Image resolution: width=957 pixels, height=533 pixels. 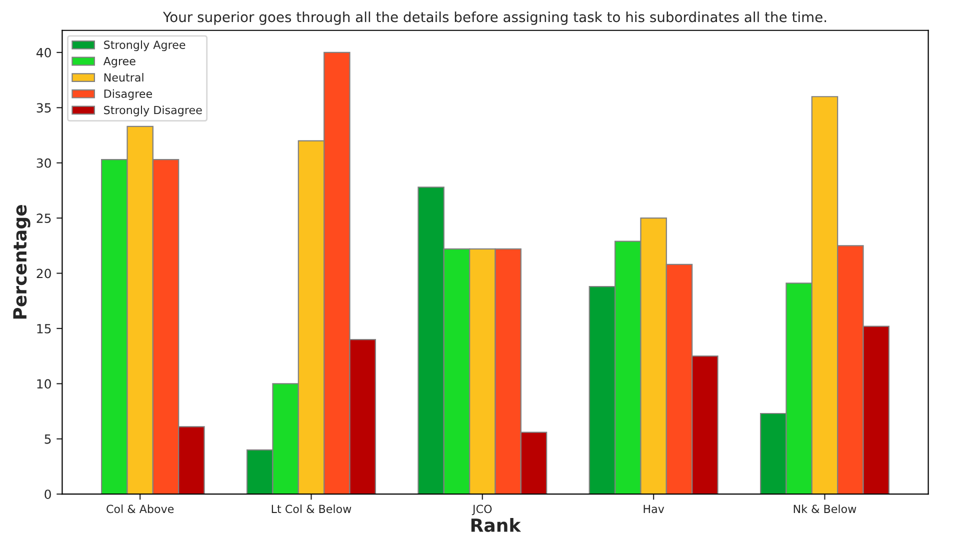 What do you see at coordinates (47, 439) in the screenshot?
I see `y-tick-label: 5` at bounding box center [47, 439].